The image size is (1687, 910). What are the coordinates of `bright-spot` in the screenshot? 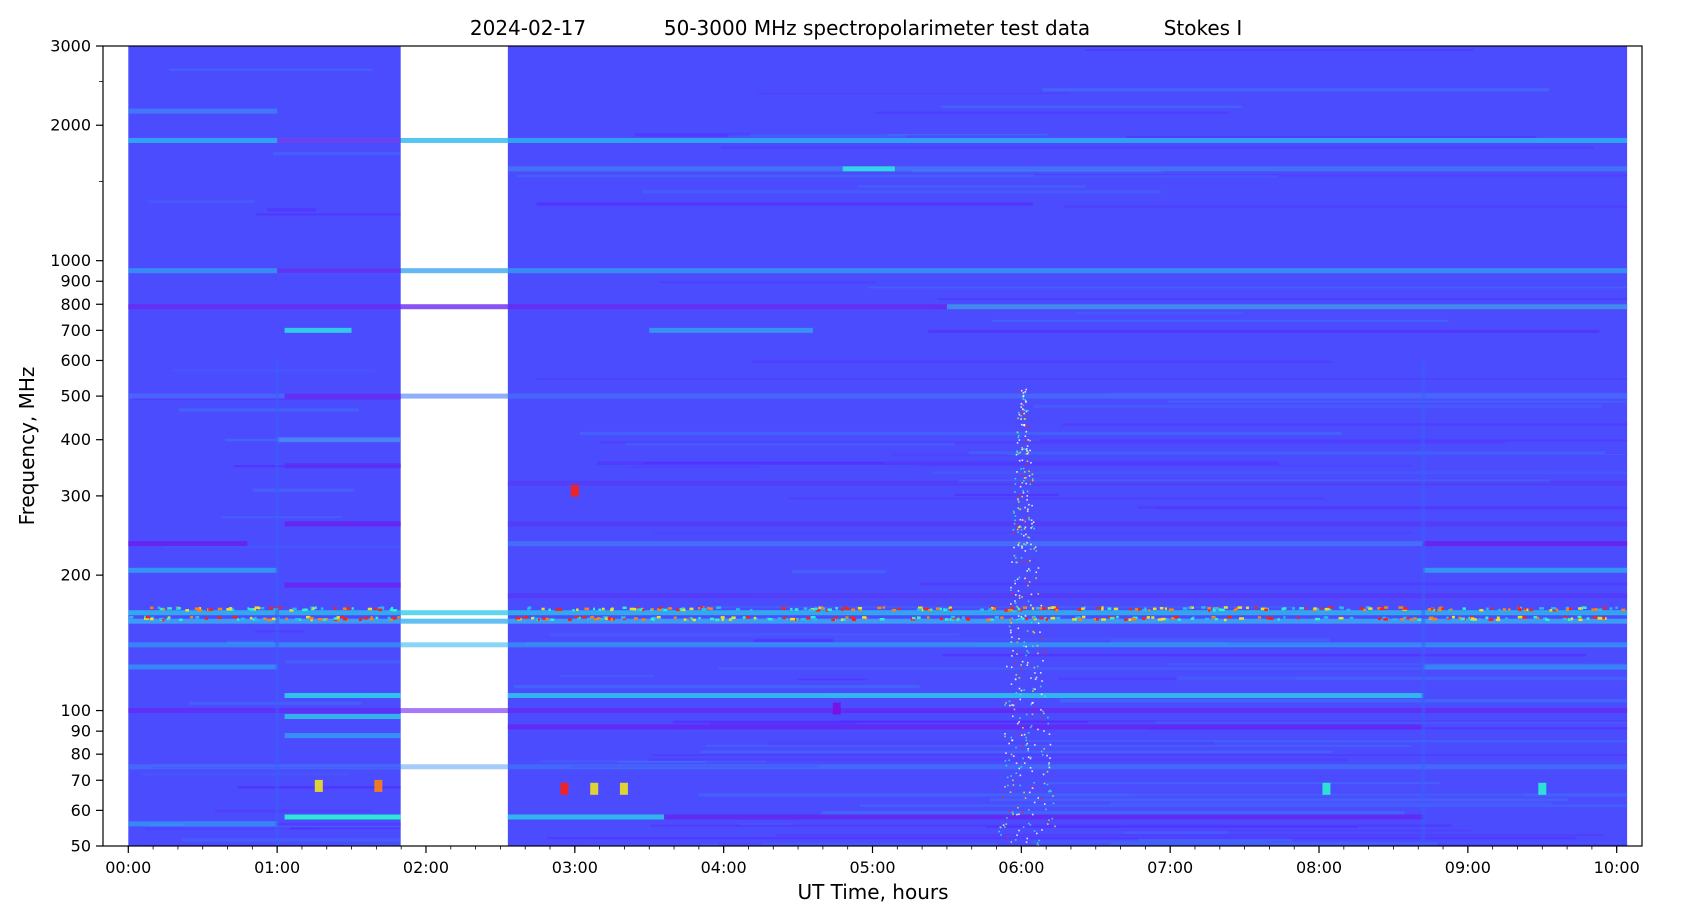 It's located at (318, 785).